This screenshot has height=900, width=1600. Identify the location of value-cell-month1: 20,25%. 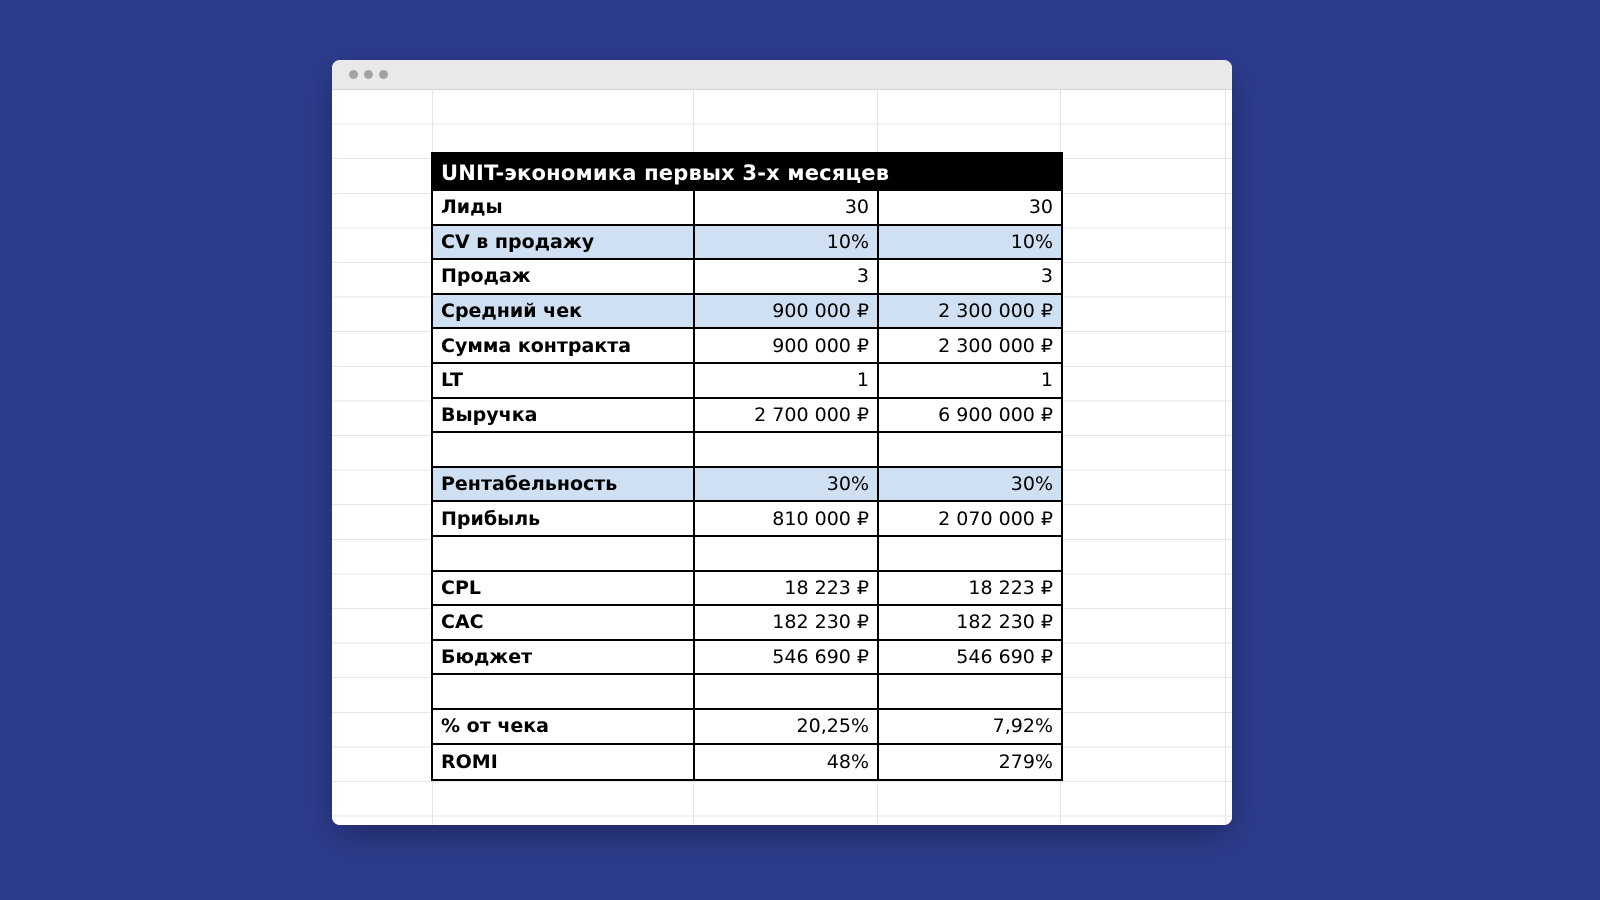
(787, 726).